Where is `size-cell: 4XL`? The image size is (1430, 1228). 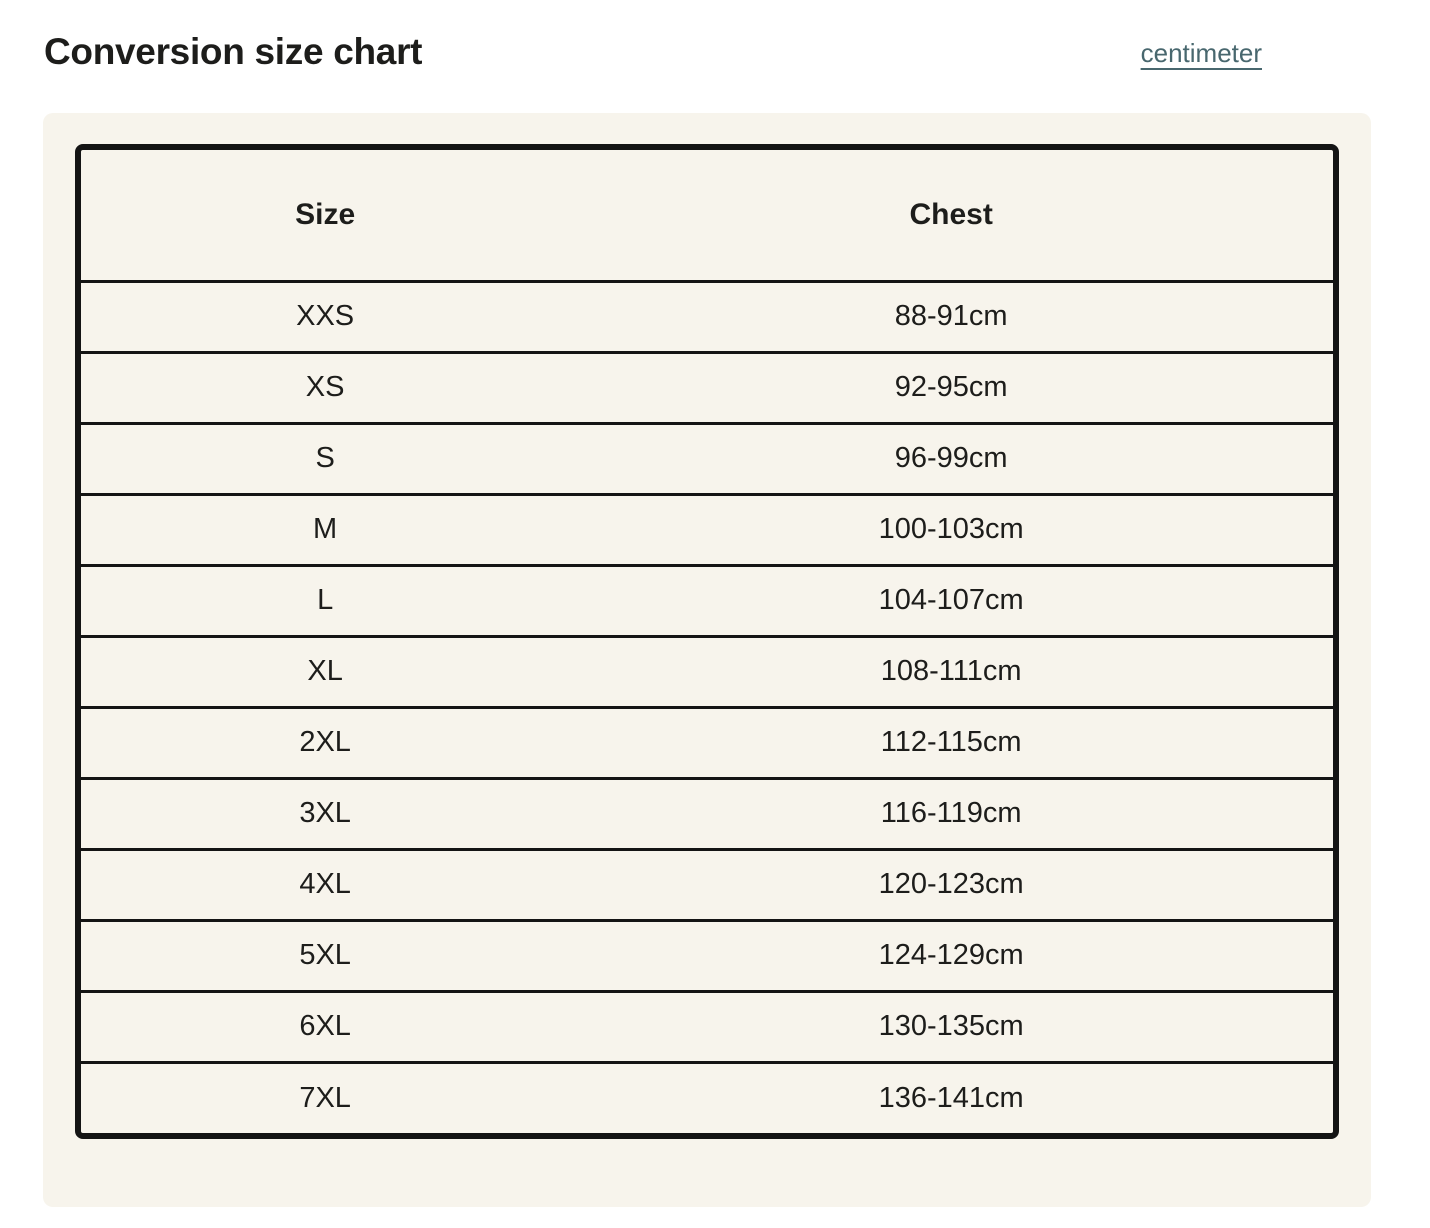 size-cell: 4XL is located at coordinates (325, 885).